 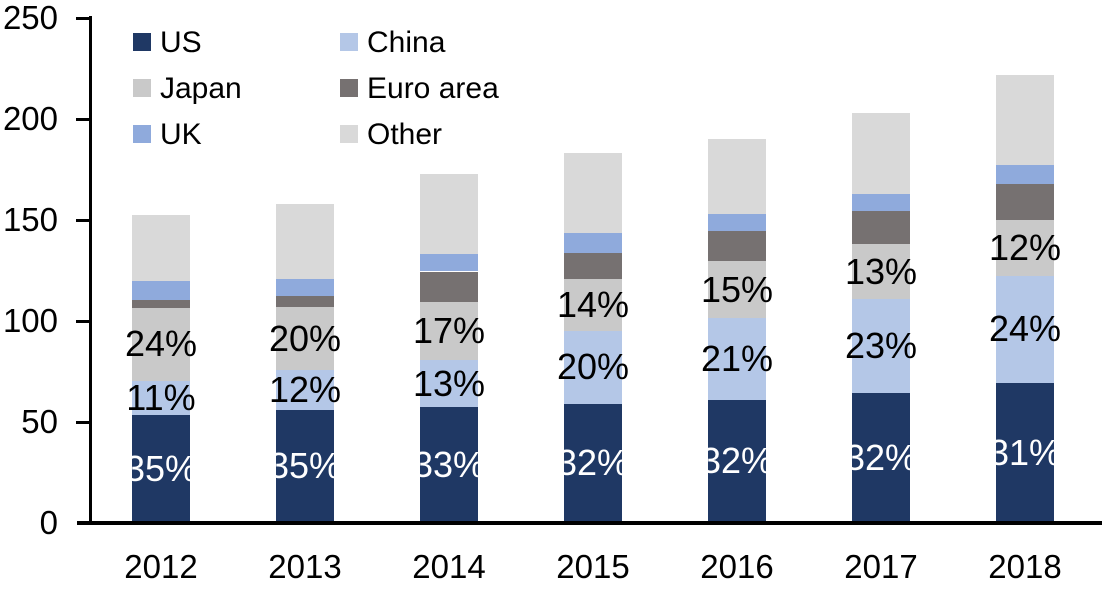 What do you see at coordinates (449, 214) in the screenshot?
I see `bar-segment-other-2014` at bounding box center [449, 214].